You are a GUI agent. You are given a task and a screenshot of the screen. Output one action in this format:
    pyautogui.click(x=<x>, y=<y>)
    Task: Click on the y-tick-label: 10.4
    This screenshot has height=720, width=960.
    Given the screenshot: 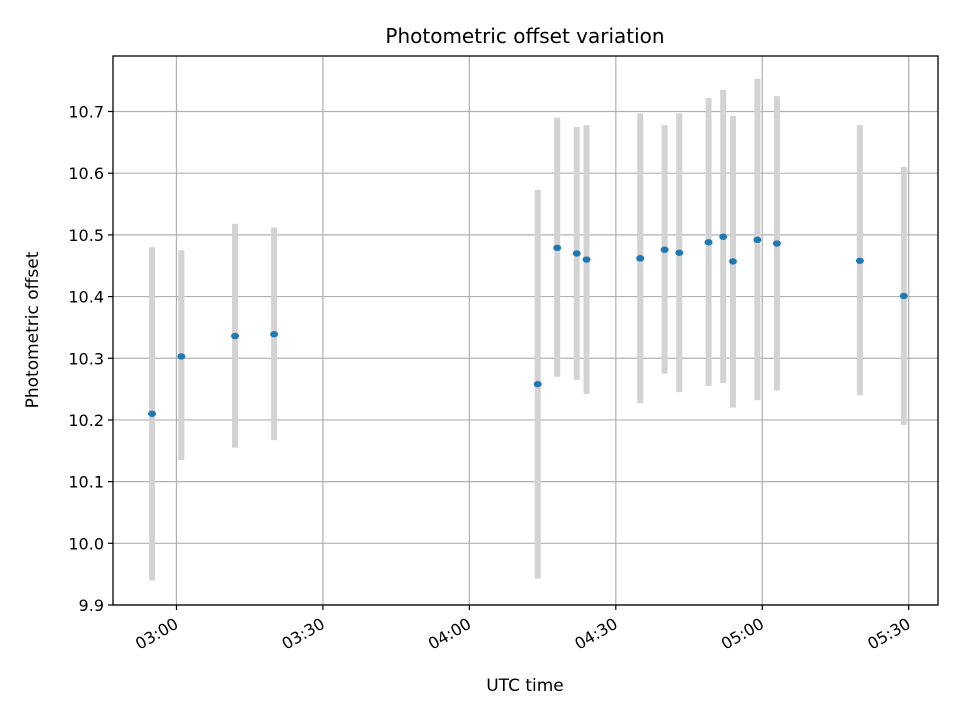 What is the action you would take?
    pyautogui.click(x=86, y=297)
    